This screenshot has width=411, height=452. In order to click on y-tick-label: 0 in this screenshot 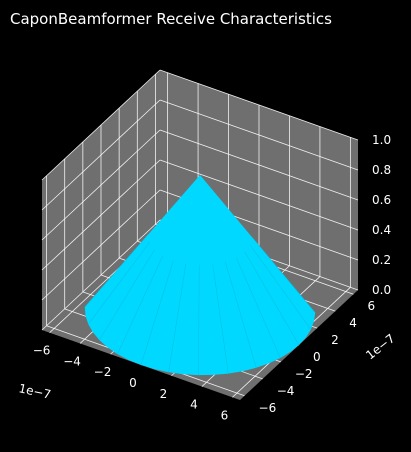, I will do `click(317, 357)`.